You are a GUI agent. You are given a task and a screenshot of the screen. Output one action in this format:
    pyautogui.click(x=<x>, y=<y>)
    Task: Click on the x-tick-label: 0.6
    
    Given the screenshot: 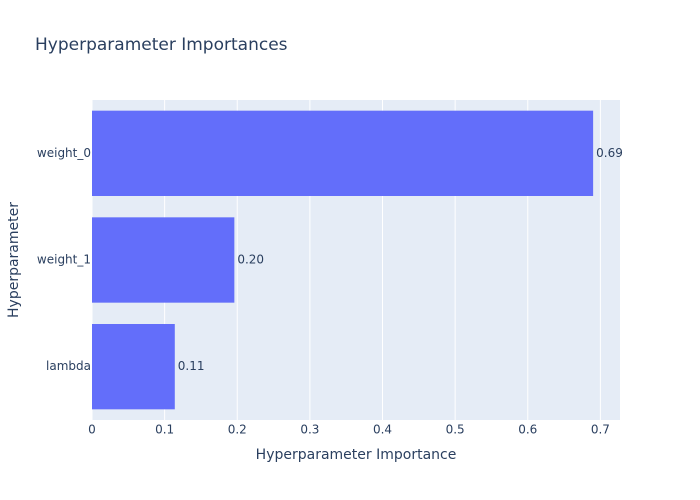 What is the action you would take?
    pyautogui.click(x=527, y=430)
    